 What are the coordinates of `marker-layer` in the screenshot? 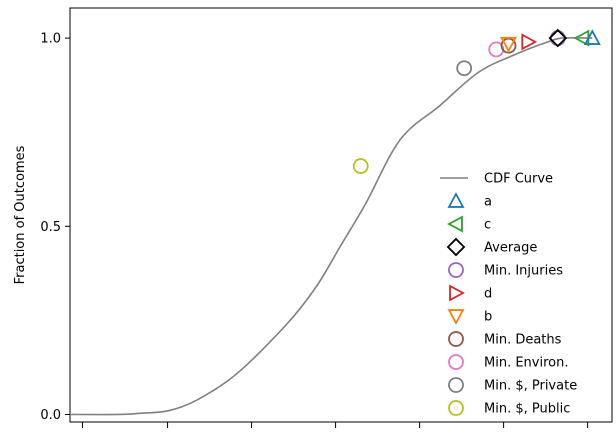 It's located at (476, 101).